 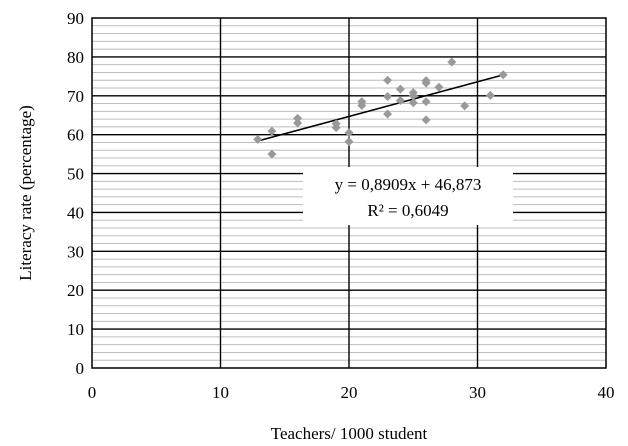 I want to click on trendline-r-squared: R² = 0,6049, so click(x=407, y=210).